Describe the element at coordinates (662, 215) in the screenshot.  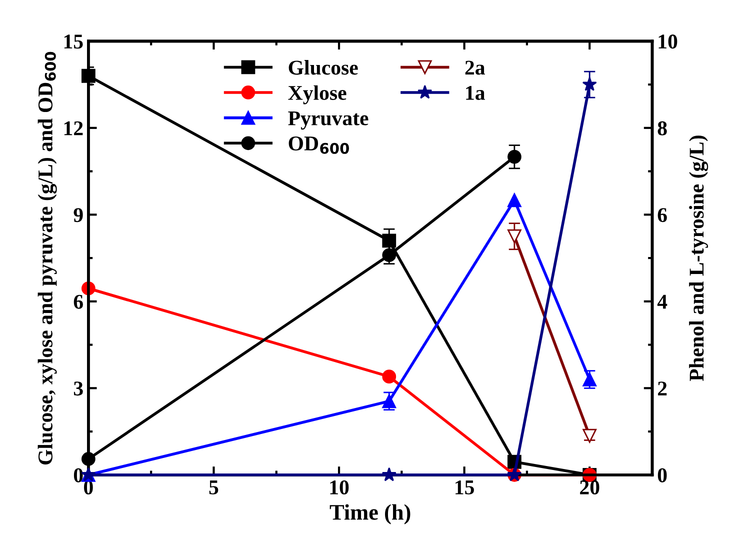
I see `y2-tick-label: 6` at that location.